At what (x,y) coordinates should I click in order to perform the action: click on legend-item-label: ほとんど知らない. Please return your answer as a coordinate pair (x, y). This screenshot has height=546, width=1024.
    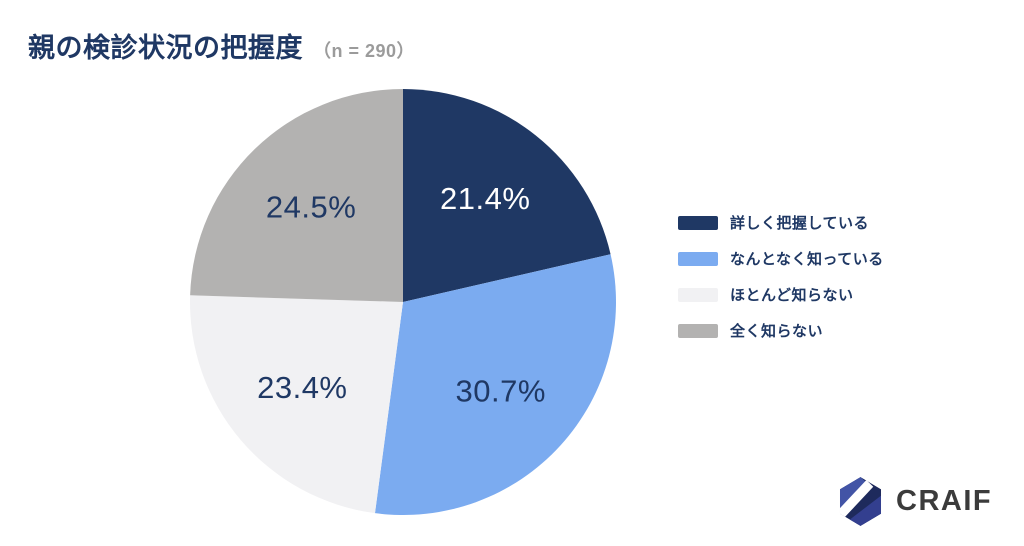
    Looking at the image, I should click on (792, 295).